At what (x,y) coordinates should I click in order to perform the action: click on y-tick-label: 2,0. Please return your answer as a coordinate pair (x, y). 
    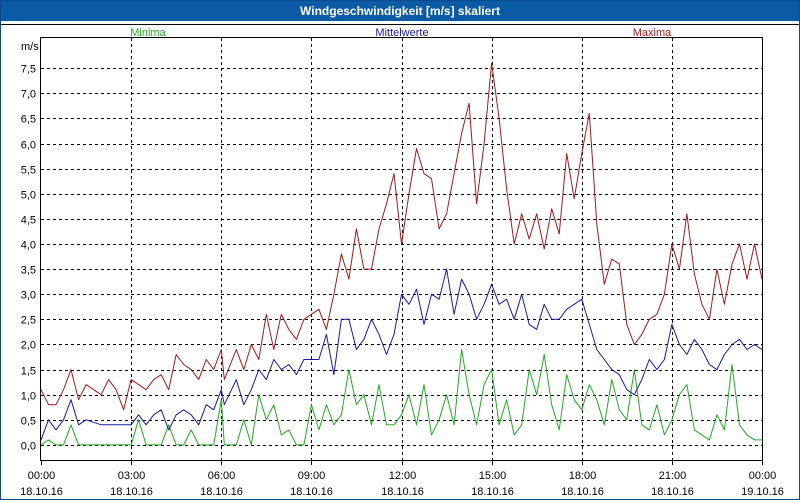
    Looking at the image, I should click on (28, 346).